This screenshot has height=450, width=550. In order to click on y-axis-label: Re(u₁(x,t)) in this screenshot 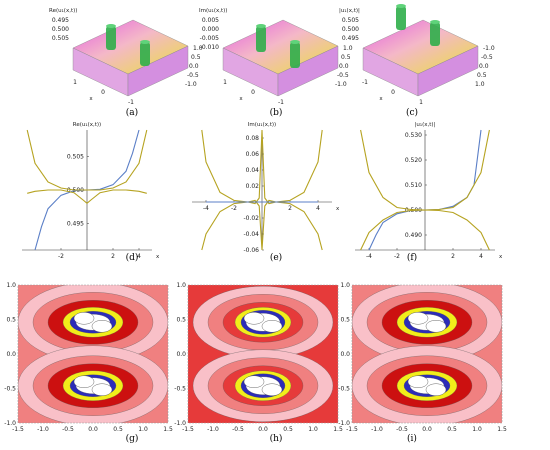, I will do `click(87, 125)`.